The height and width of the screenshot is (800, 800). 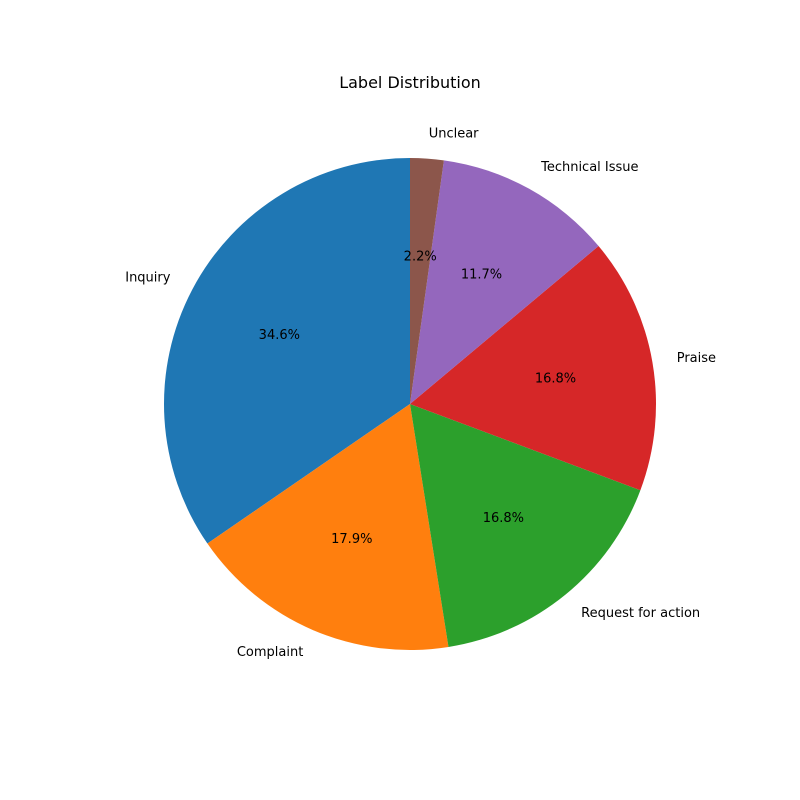 What do you see at coordinates (555, 379) in the screenshot?
I see `pct-label-praise: 16.8%` at bounding box center [555, 379].